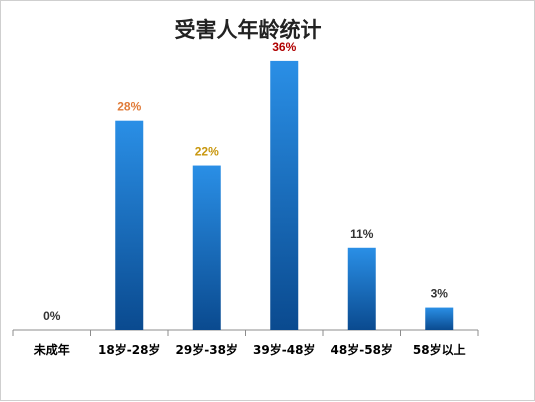 The image size is (535, 402). What do you see at coordinates (51, 349) in the screenshot?
I see `x-tick-label: 未成年` at bounding box center [51, 349].